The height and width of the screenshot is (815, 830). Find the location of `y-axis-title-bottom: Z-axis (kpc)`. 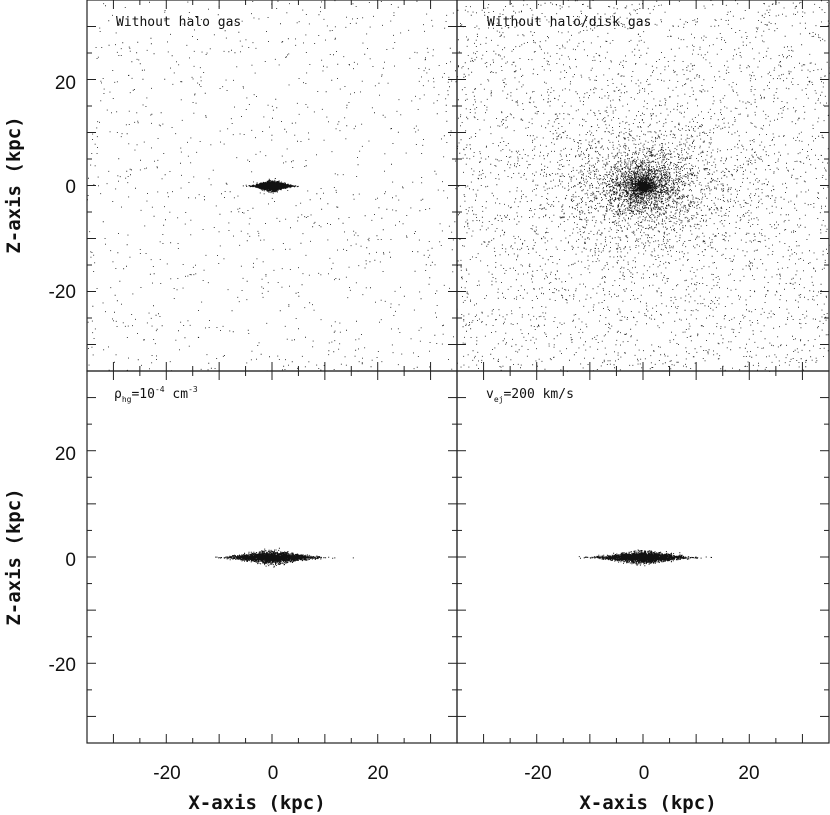

y-axis-title-bottom: Z-axis (kpc) is located at coordinates (14, 556).